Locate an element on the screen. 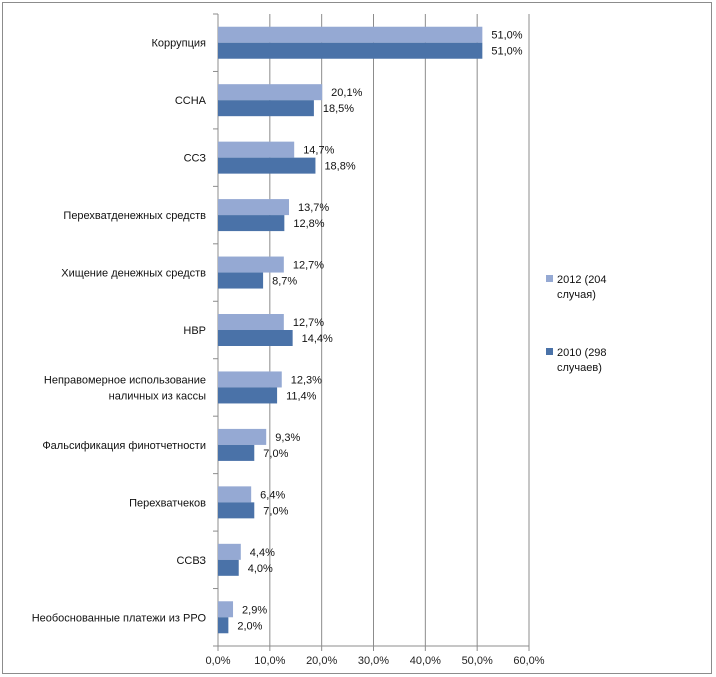 The height and width of the screenshot is (677, 716). category-label: наличных из кассы is located at coordinates (157, 396).